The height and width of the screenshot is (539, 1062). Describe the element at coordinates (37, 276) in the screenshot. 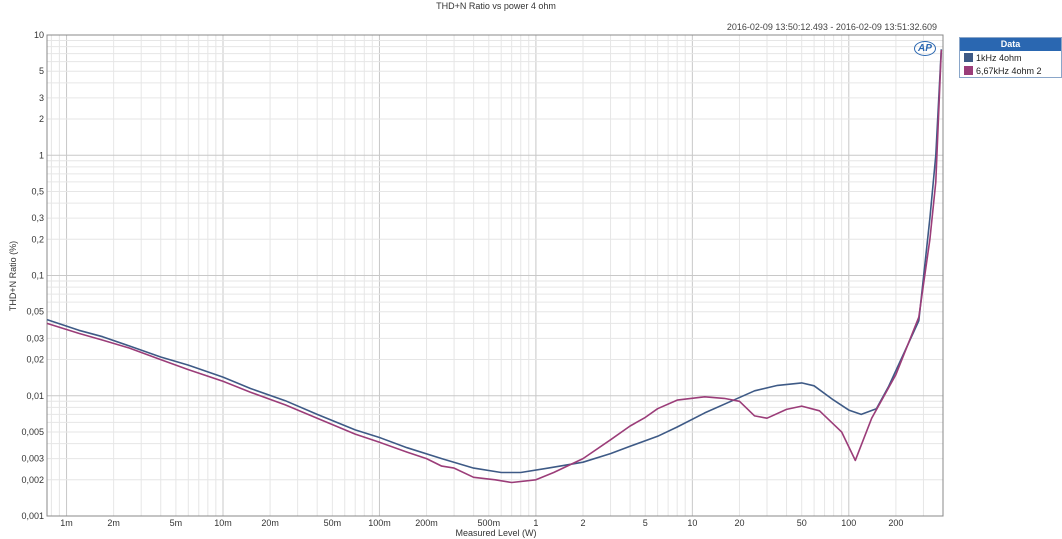

I see `y-tick-label: 0,1` at that location.